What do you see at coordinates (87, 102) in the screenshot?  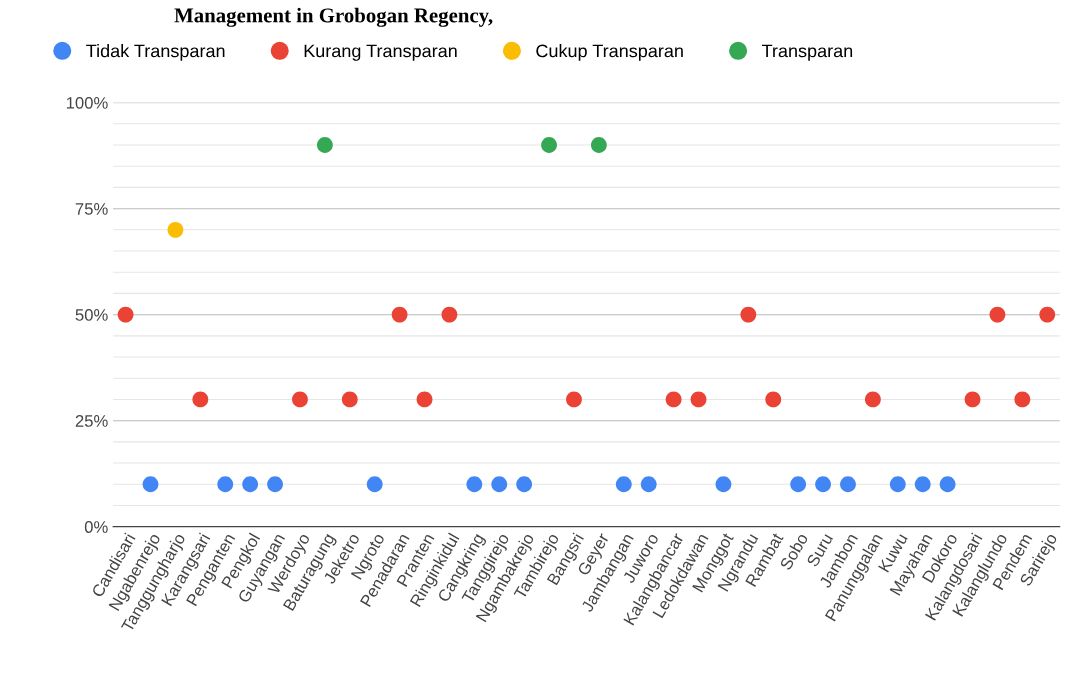 I see `y-tick-label: 100%` at bounding box center [87, 102].